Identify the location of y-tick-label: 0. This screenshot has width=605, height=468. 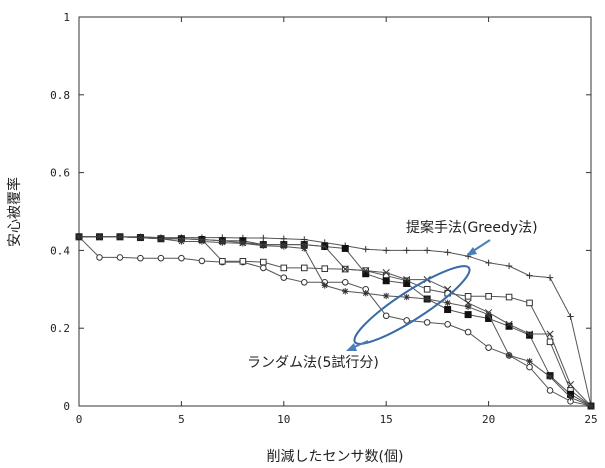
(66, 406).